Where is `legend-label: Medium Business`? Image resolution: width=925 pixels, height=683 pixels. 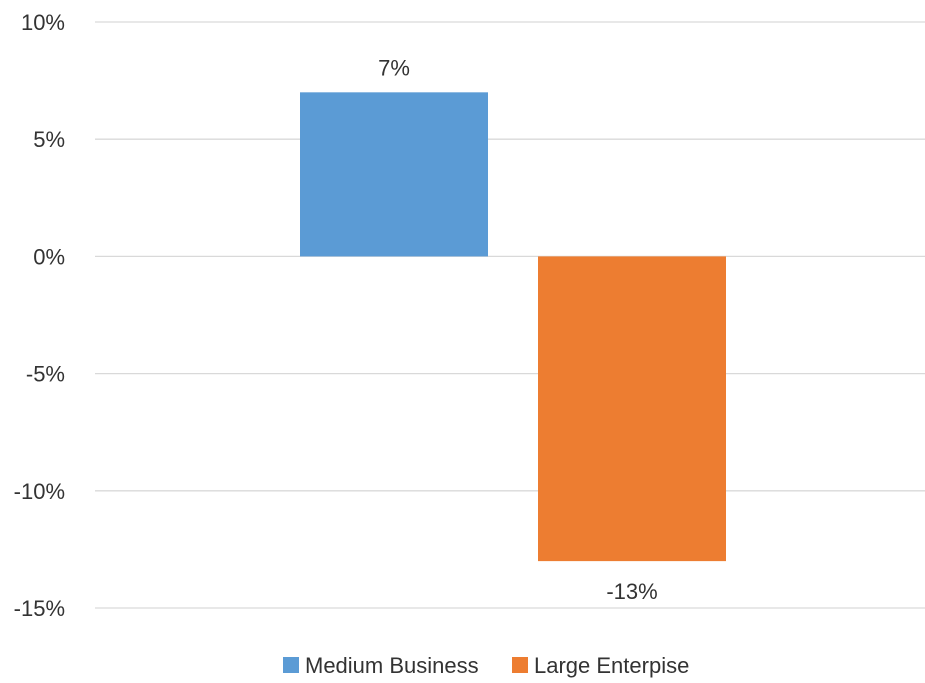 legend-label: Medium Business is located at coordinates (392, 665).